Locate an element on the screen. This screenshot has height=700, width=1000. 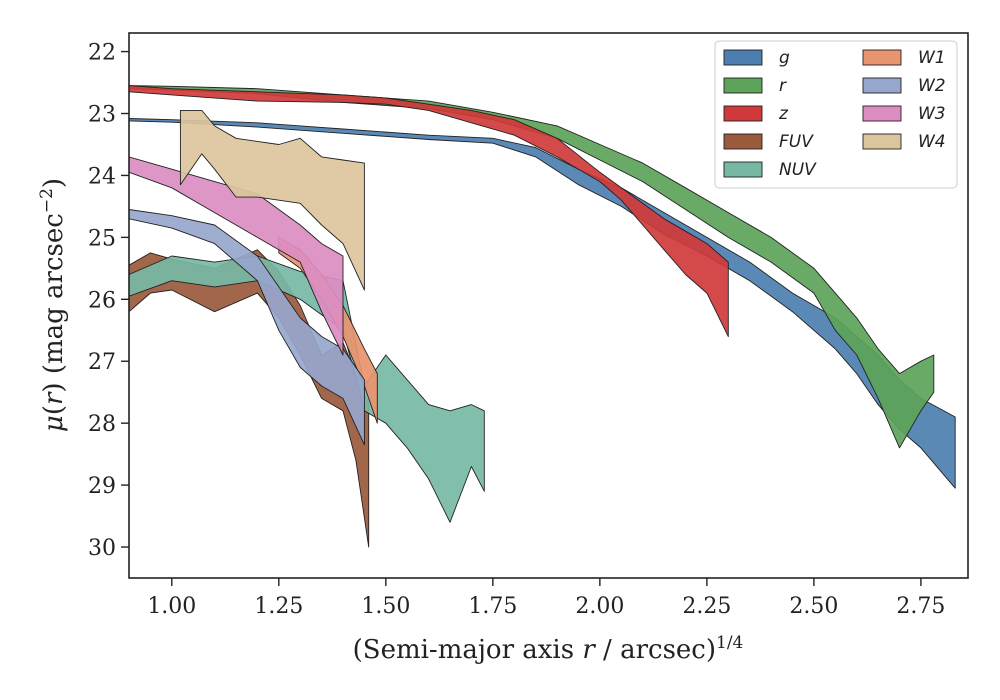
x-tick-label: 1.50 is located at coordinates (385, 606).